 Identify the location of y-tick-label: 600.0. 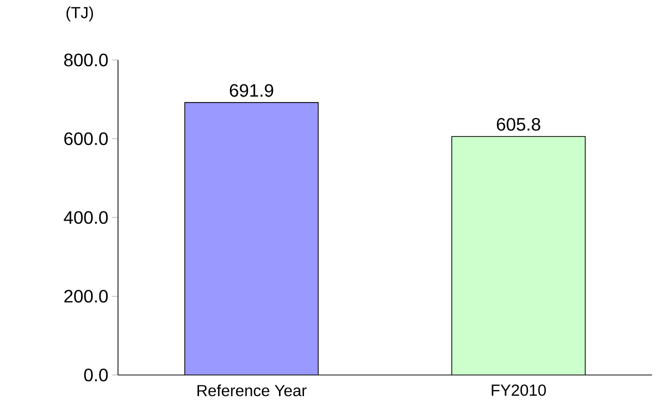
(86, 139).